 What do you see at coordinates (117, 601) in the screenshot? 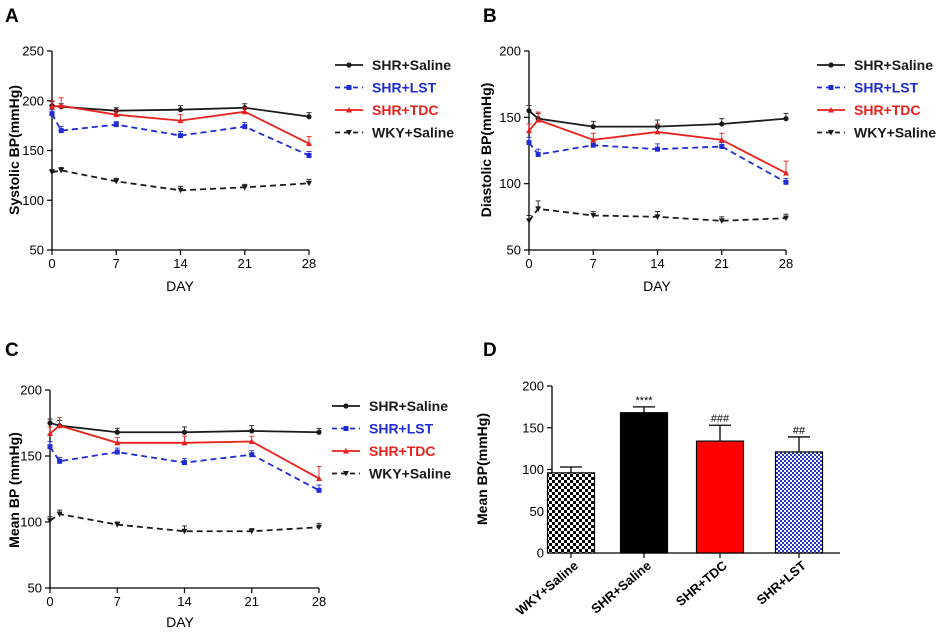
I see `panel-c-x-tick-label: 7` at bounding box center [117, 601].